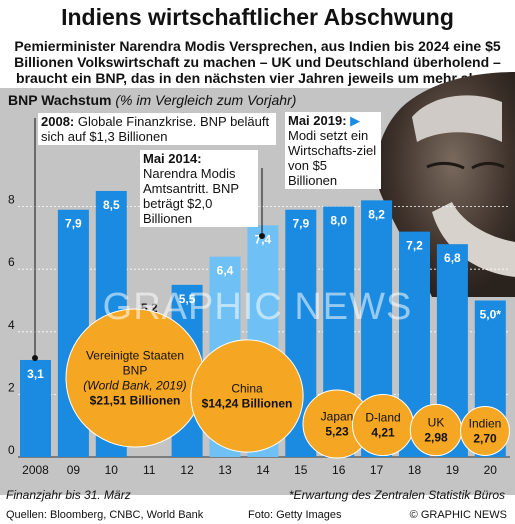 The image size is (515, 524). I want to click on bar-value-label: 7,2, so click(414, 246).